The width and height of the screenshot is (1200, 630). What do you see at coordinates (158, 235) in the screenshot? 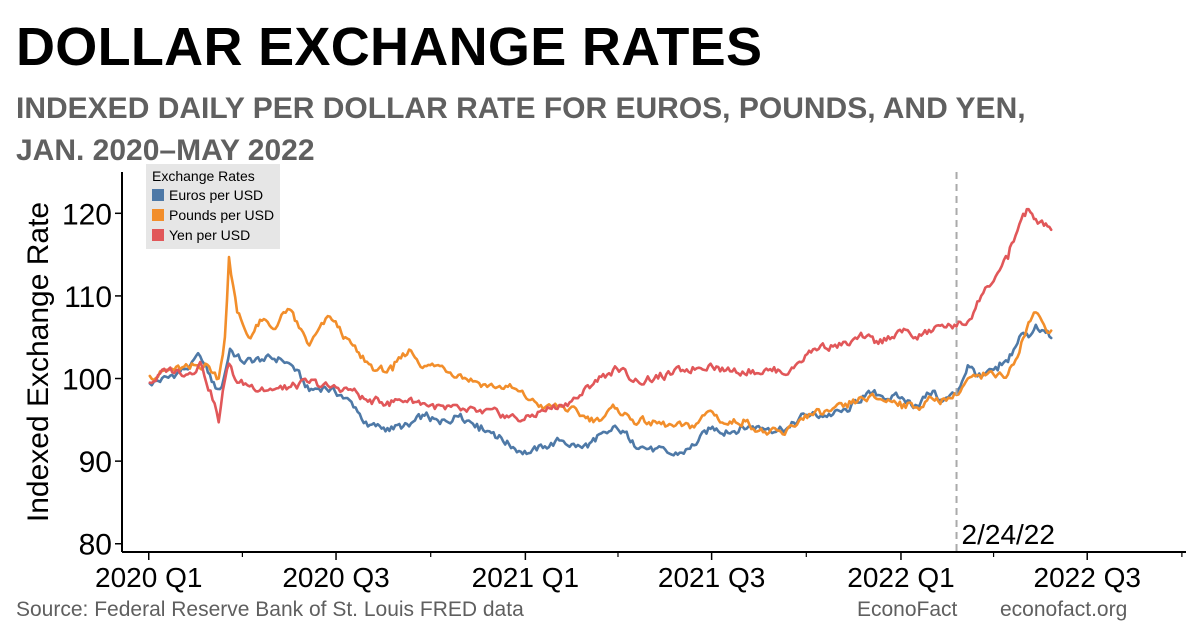
I see `legend-swatch-yen` at bounding box center [158, 235].